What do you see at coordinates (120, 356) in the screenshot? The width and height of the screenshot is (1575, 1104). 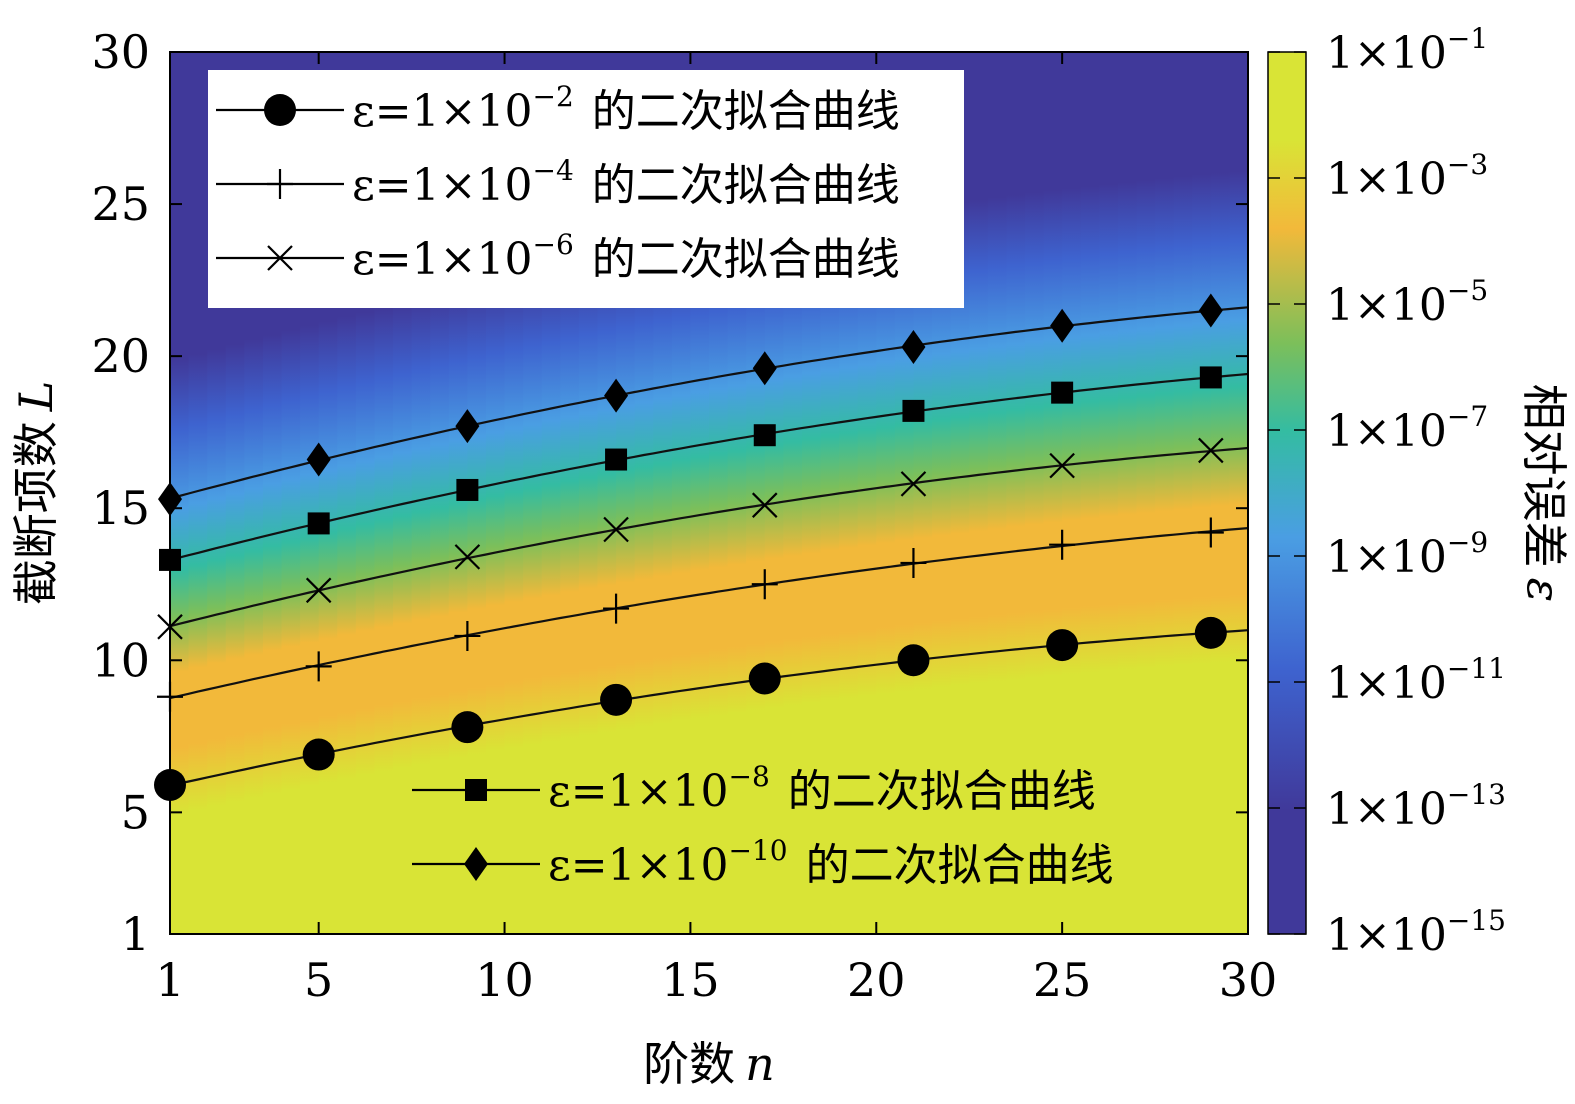 I see `y-tick-label: 20` at bounding box center [120, 356].